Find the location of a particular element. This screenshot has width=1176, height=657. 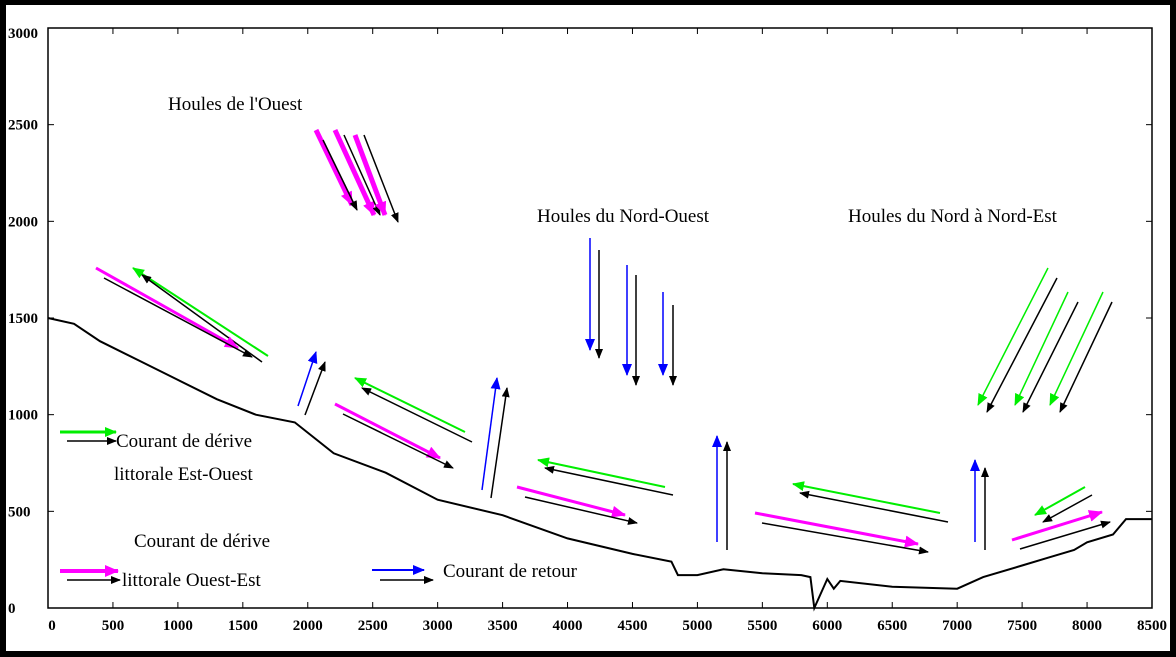

x-tick-label: 0 is located at coordinates (52, 626).